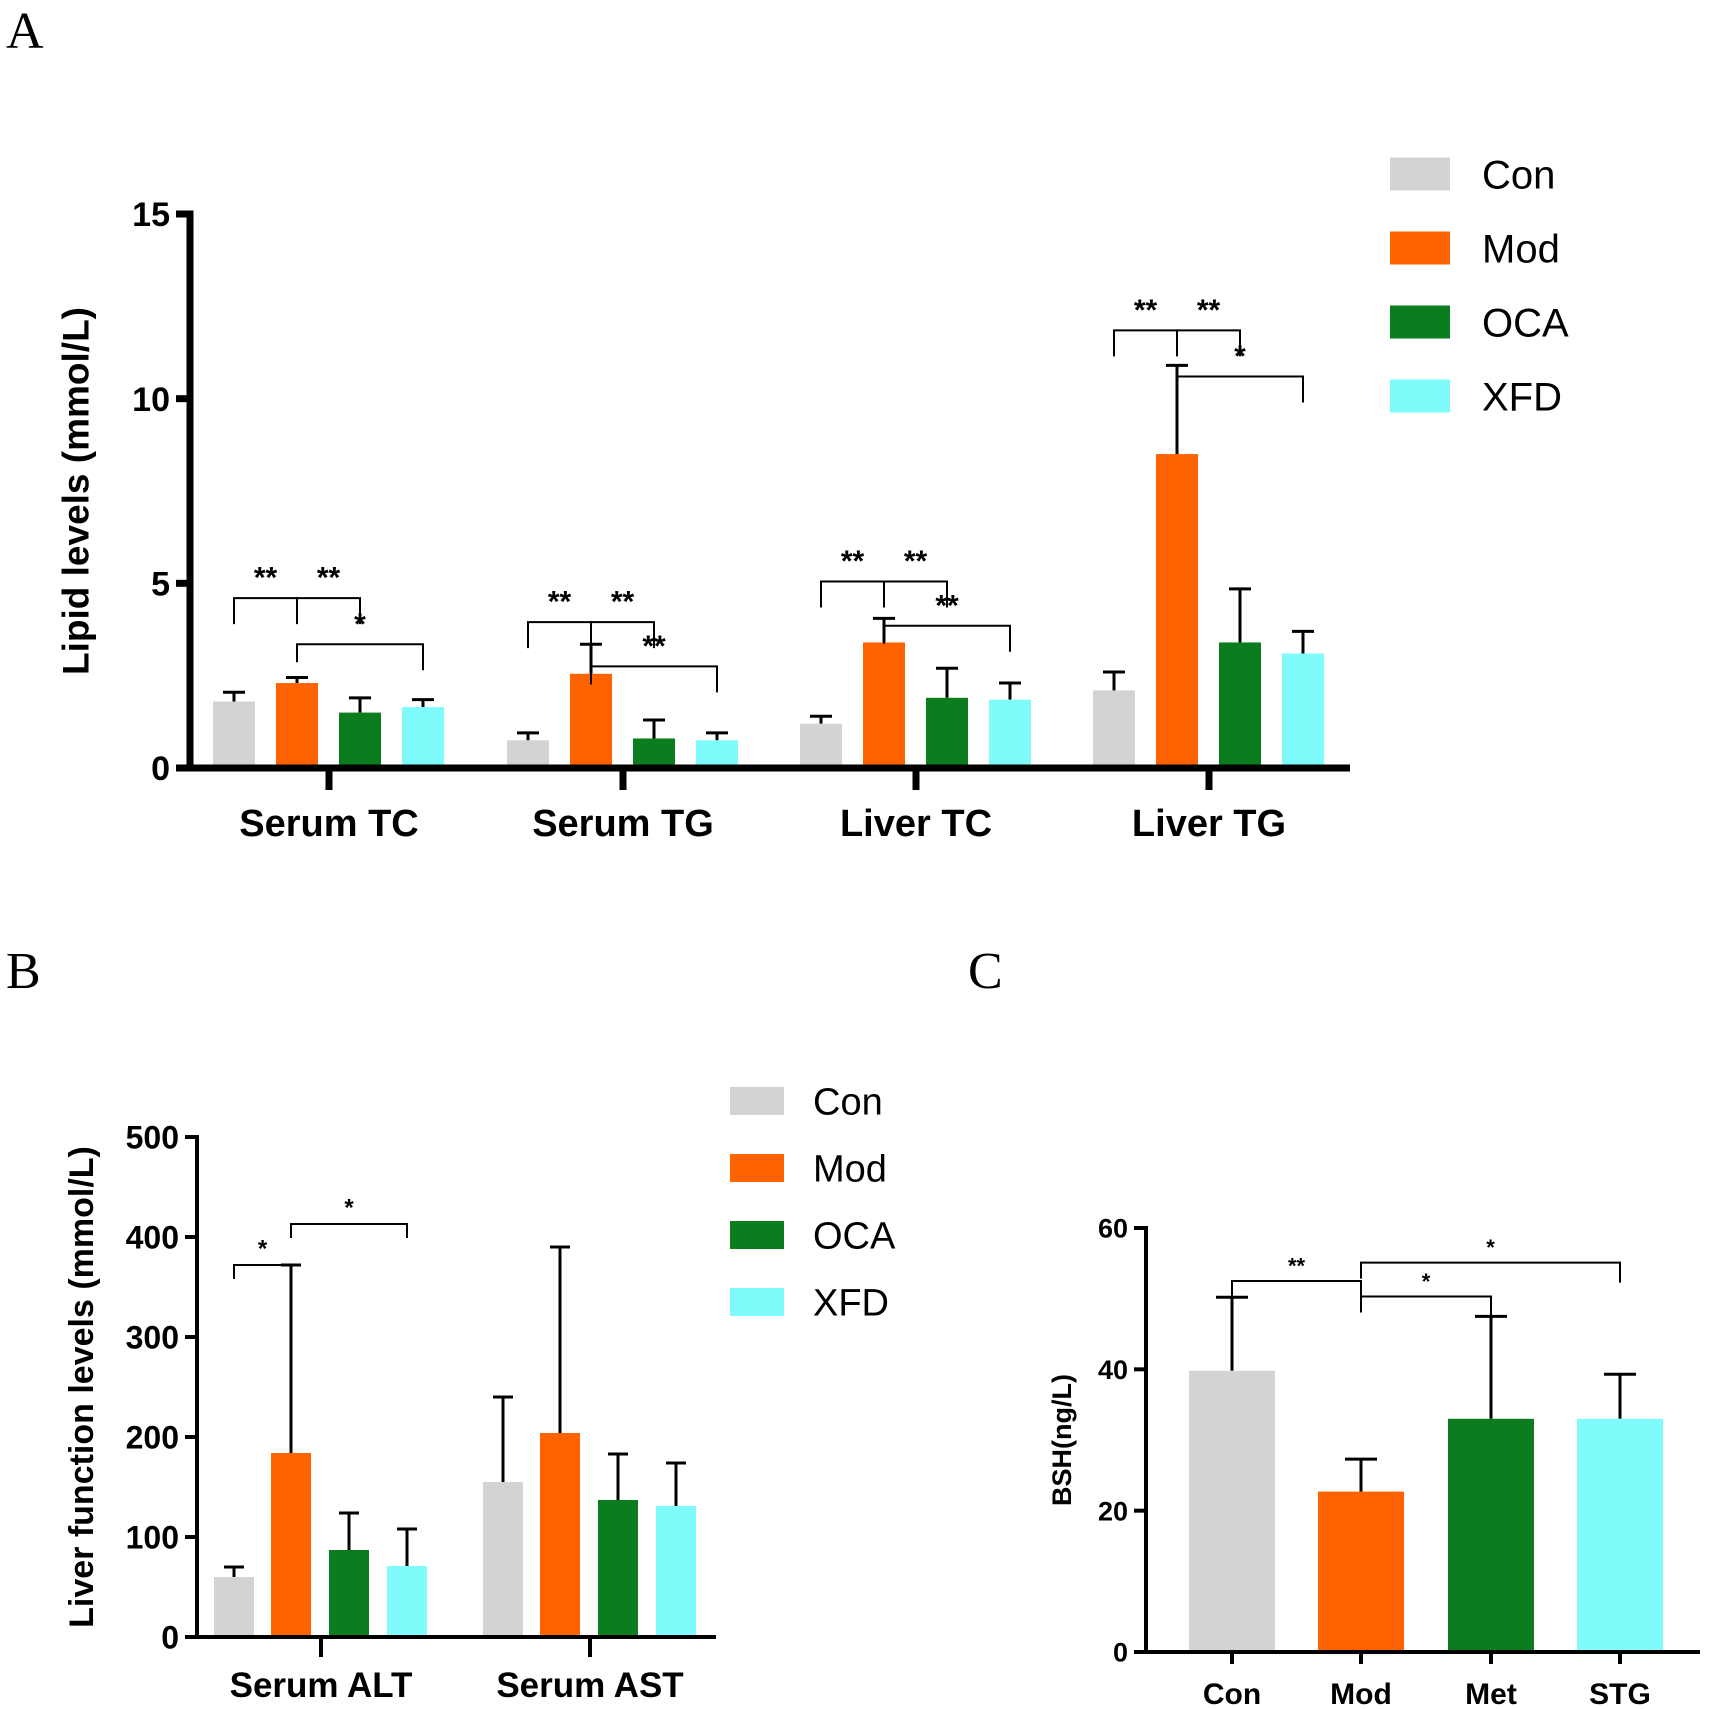 This screenshot has width=1713, height=1709. What do you see at coordinates (1209, 824) in the screenshot?
I see `panel-a-category-label: Liver TG` at bounding box center [1209, 824].